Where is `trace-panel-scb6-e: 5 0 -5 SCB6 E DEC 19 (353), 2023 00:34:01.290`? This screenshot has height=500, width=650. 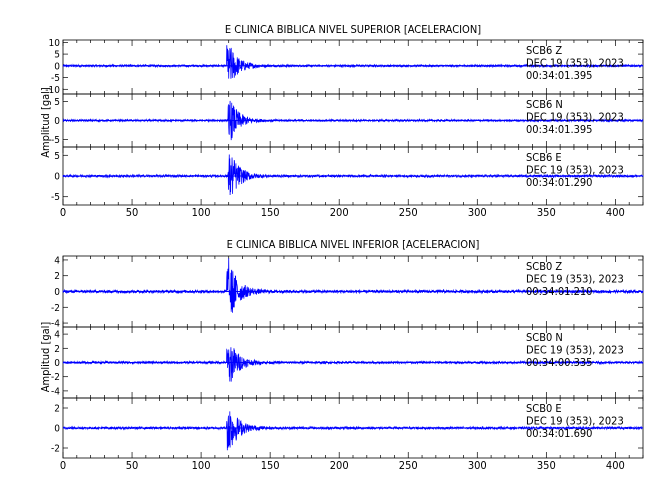 trace-panel-scb6-e: 5 0 -5 SCB6 E DEC 19 (353), 2023 00:34:01.290 is located at coordinates (347, 176).